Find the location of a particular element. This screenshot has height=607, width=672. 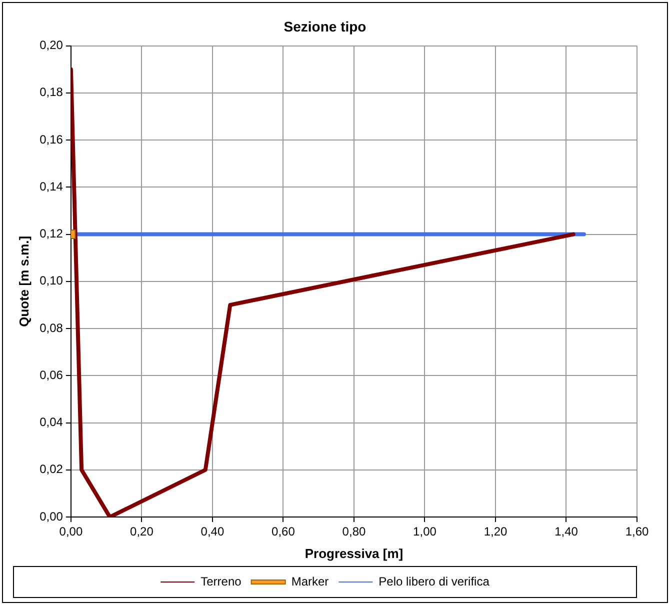

y-tick-label: 0,18 is located at coordinates (52, 92).